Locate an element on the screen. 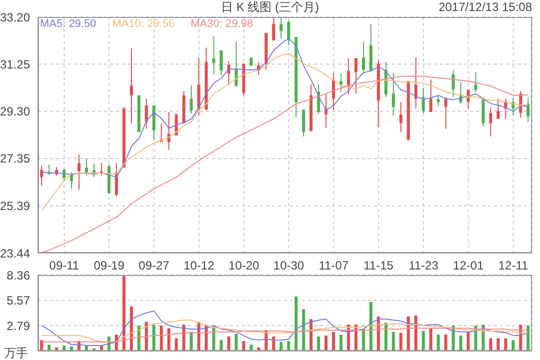 The image size is (540, 360). x-tick-label: 11-23 is located at coordinates (423, 265).